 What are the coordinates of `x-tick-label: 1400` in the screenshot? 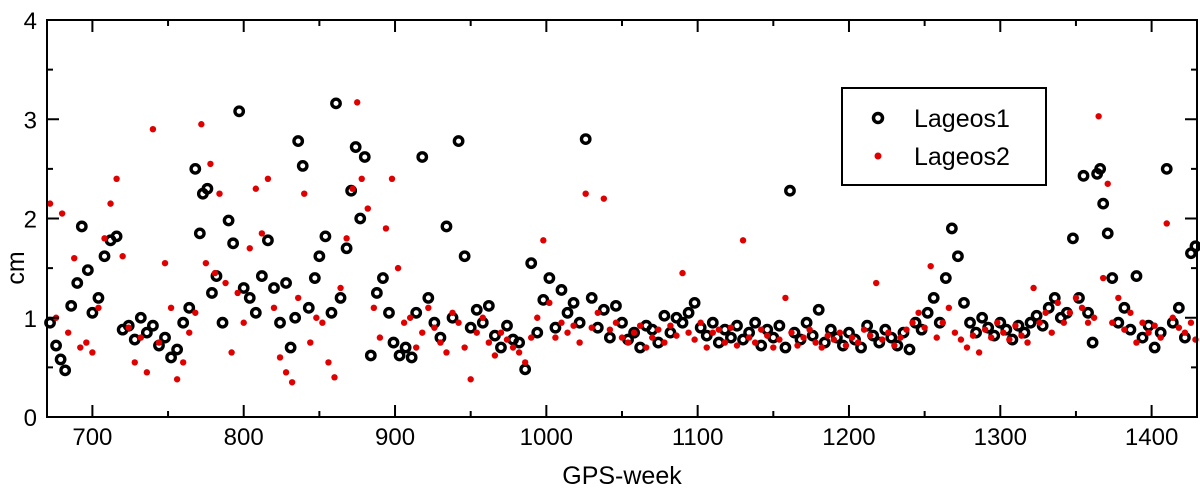 It's located at (1151, 437).